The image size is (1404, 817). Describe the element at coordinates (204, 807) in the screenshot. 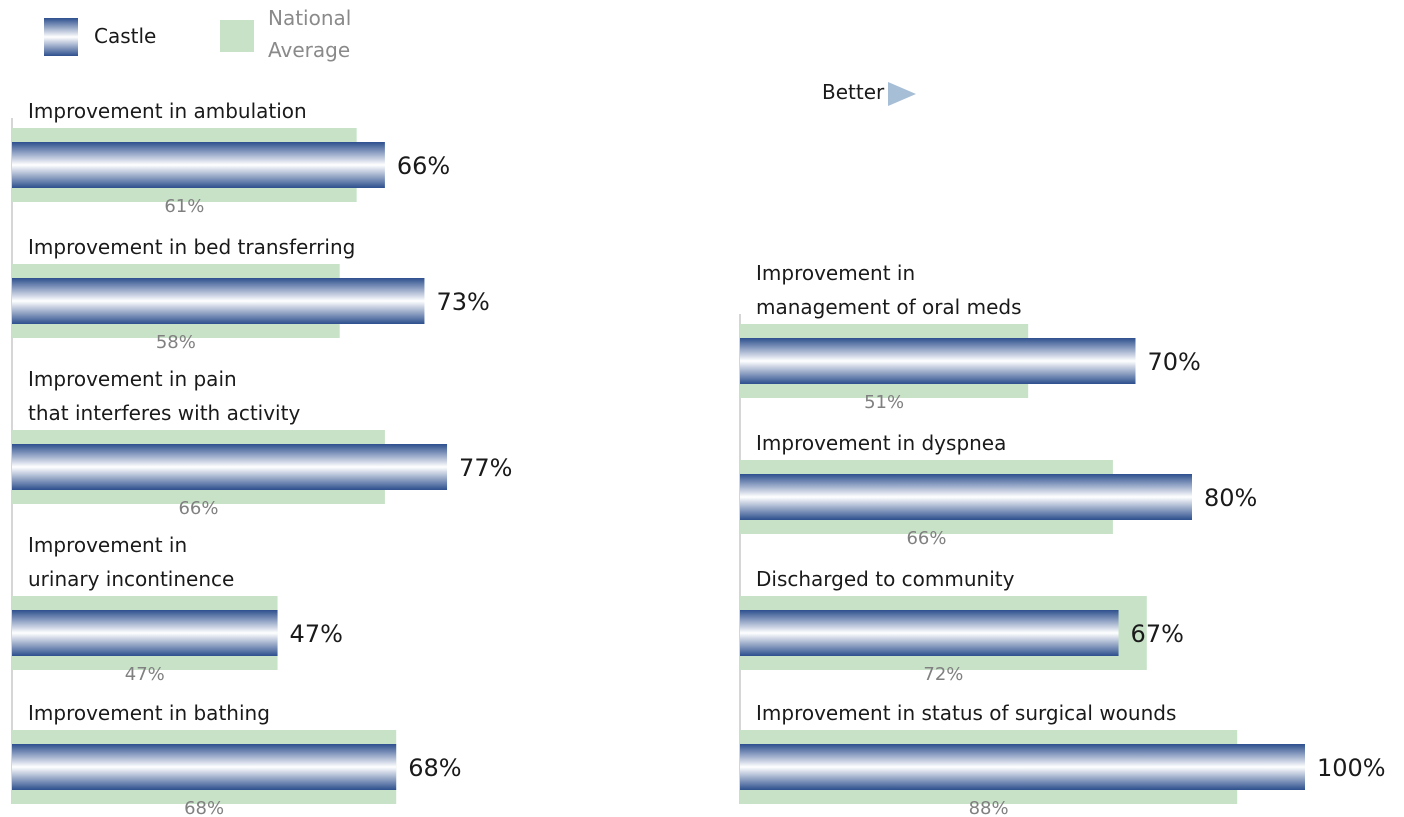

I see `national-value-label: 68%` at that location.